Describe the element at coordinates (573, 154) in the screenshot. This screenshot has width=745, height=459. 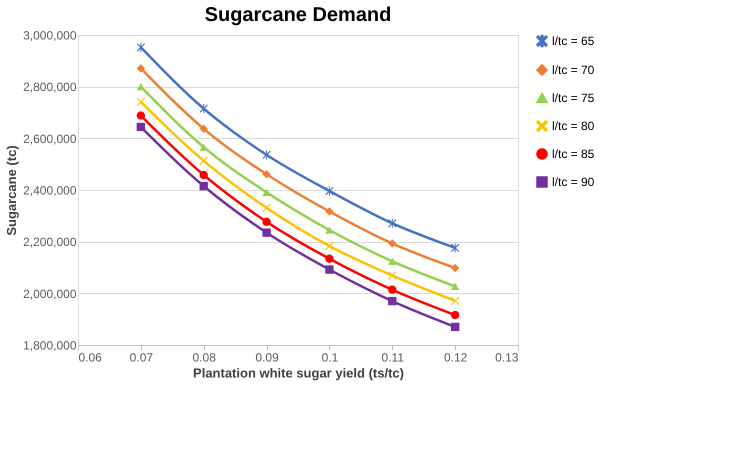
I see `legend-label: l/tc = 85` at that location.